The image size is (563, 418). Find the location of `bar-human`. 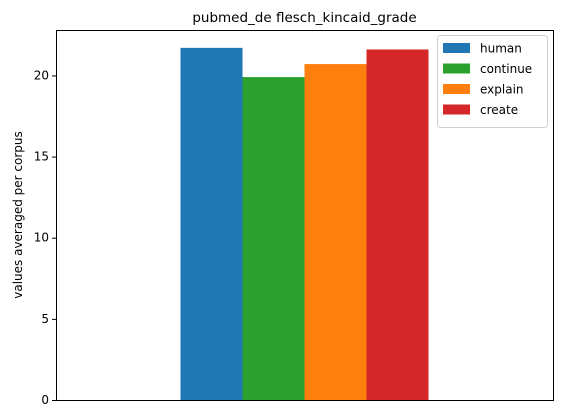

bar-human is located at coordinates (211, 223).